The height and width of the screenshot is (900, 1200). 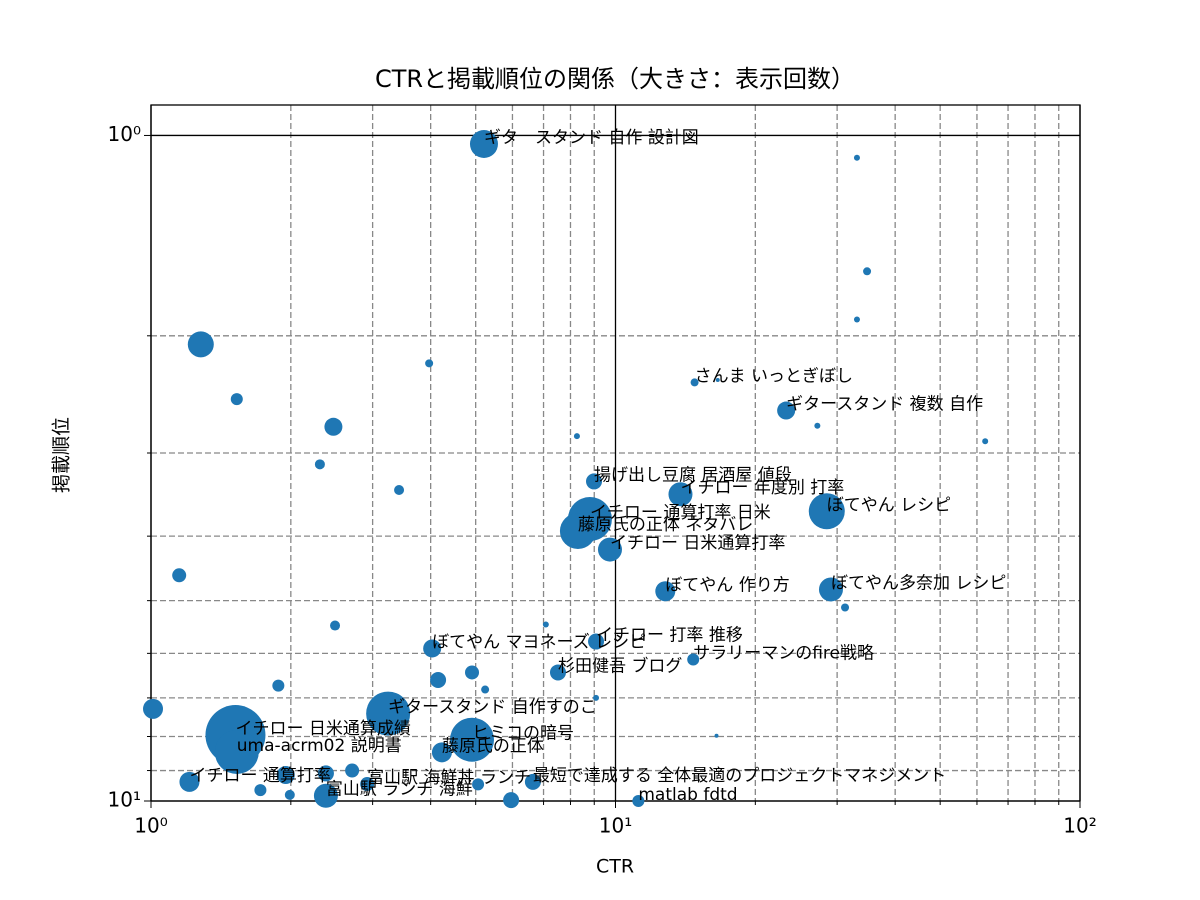 I want to click on point-label: イチロー 打率 推移, so click(x=669, y=636).